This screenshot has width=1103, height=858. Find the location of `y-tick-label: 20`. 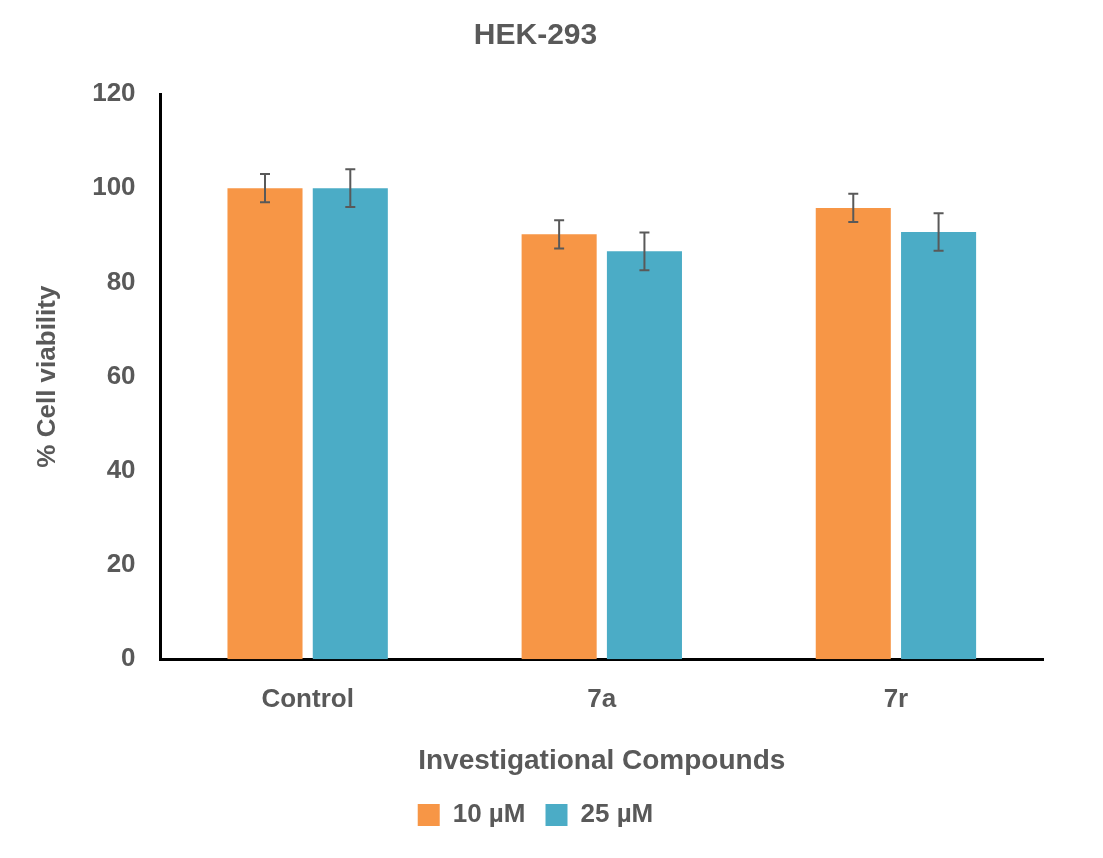

y-tick-label: 20 is located at coordinates (121, 563).